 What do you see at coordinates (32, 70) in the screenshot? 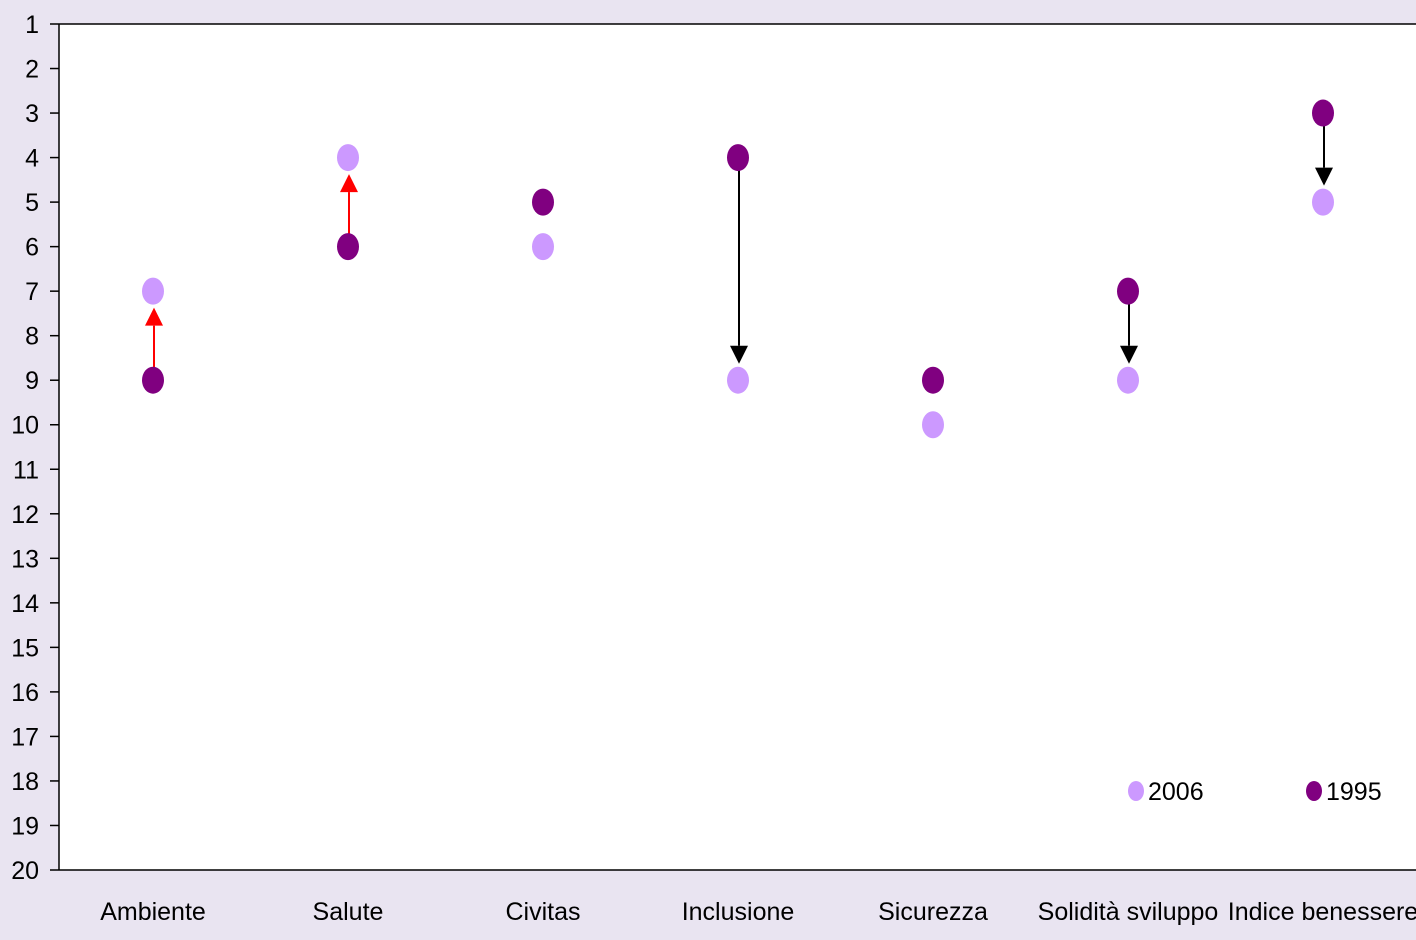
I see `y-tick-label: 2` at bounding box center [32, 70].